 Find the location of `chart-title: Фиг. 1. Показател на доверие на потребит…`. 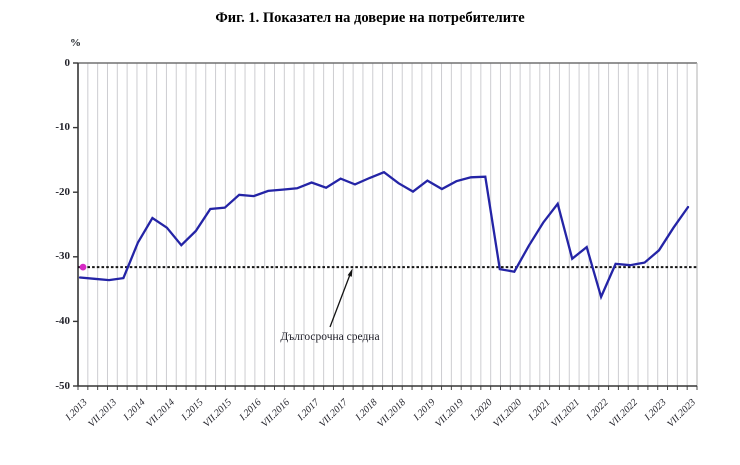

chart-title: Фиг. 1. Показател на доверие на потребит… is located at coordinates (370, 18).